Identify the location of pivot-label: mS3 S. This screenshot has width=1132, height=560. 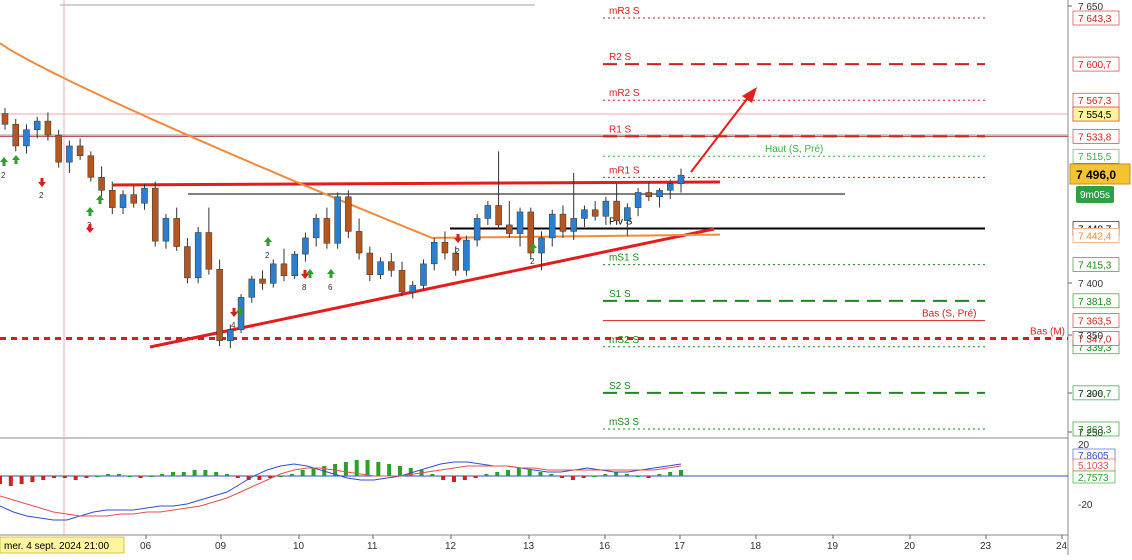
(624, 422).